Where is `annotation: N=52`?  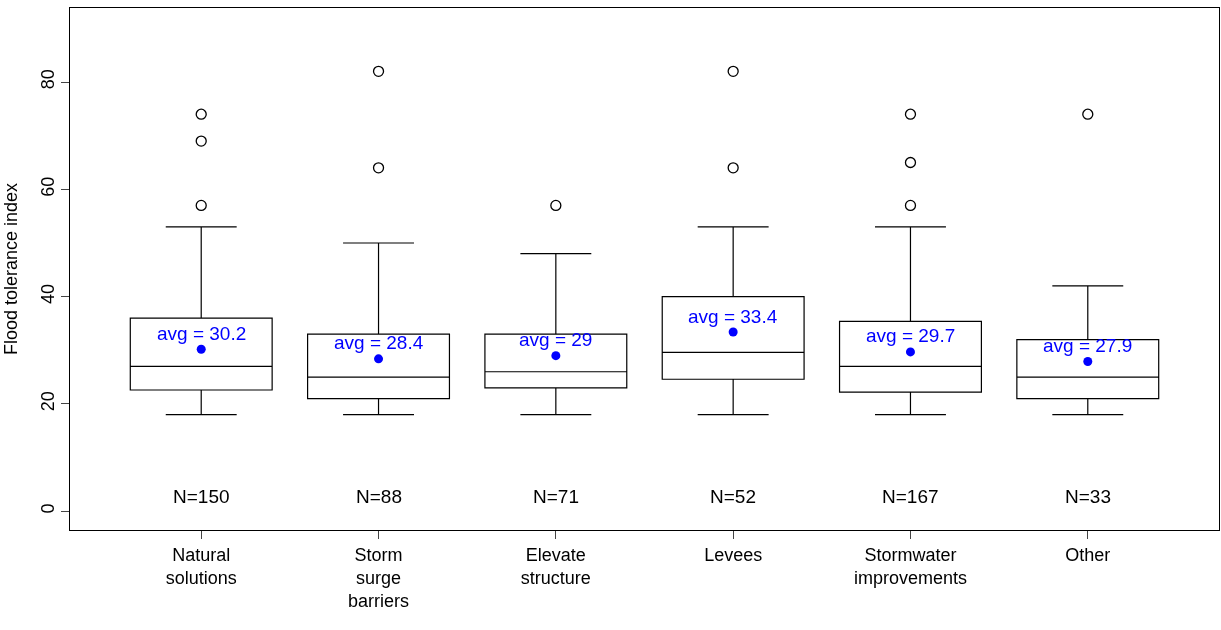 annotation: N=52 is located at coordinates (733, 496).